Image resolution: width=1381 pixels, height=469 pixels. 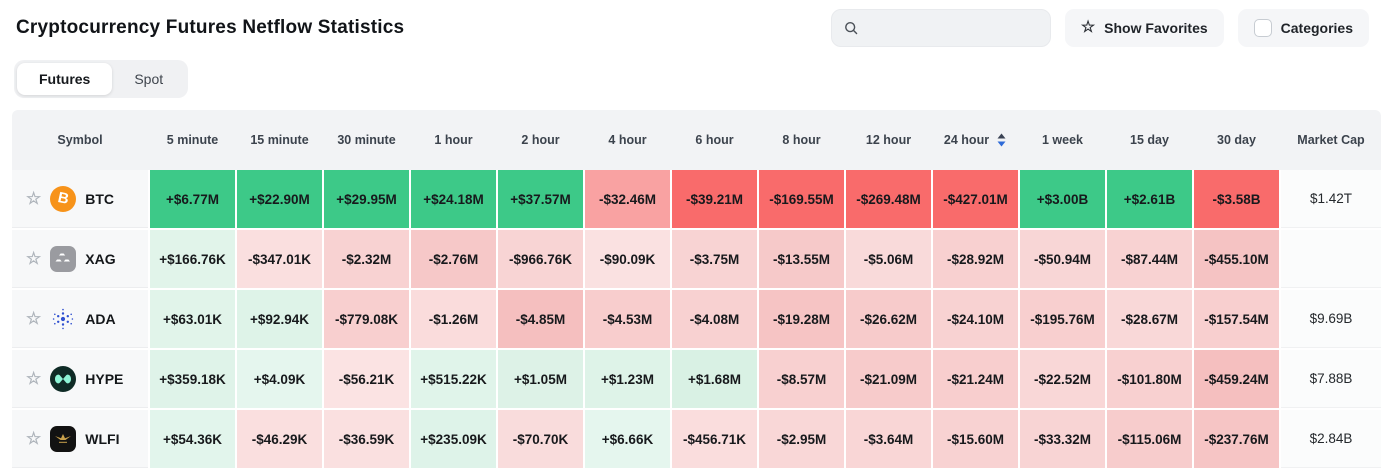 What do you see at coordinates (63, 438) in the screenshot?
I see `wlfi-coin-icon` at bounding box center [63, 438].